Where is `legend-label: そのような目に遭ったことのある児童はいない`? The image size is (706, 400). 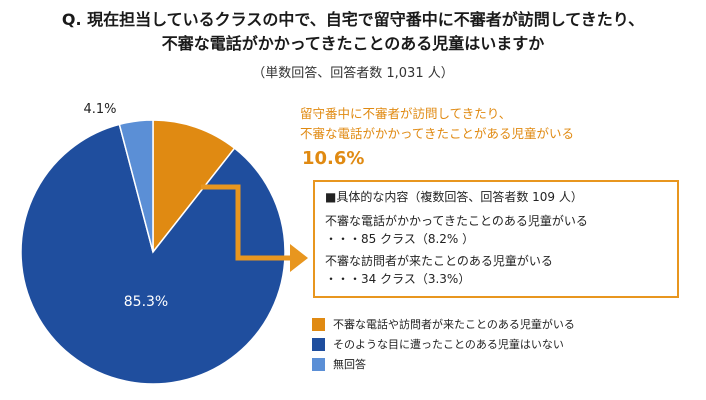 legend-label: そのような目に遭ったことのある児童はいない is located at coordinates (448, 344).